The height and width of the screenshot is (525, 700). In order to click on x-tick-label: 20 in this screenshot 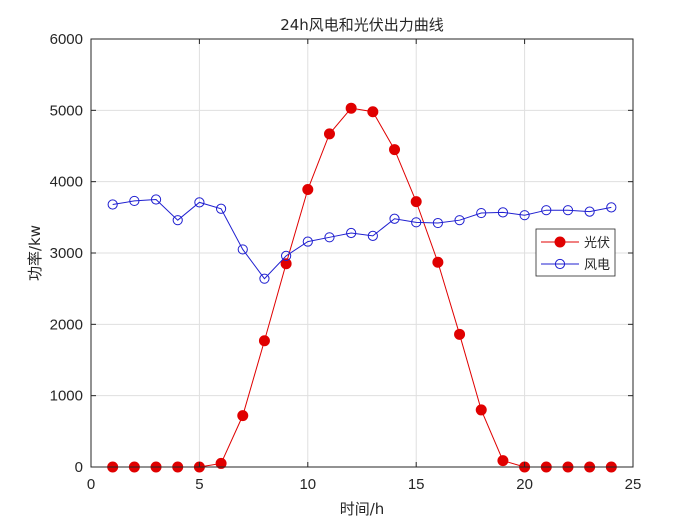, I will do `click(524, 484)`.